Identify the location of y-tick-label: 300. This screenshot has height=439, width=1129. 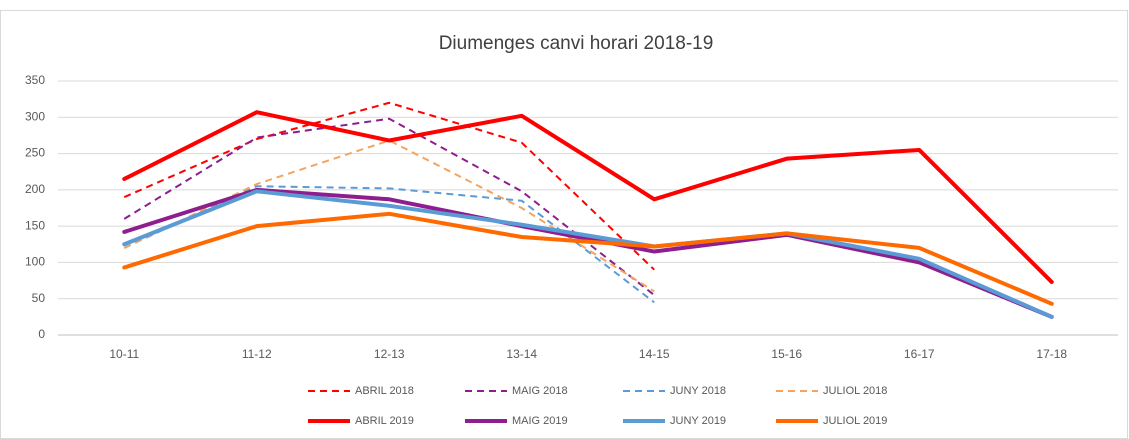
(35, 116).